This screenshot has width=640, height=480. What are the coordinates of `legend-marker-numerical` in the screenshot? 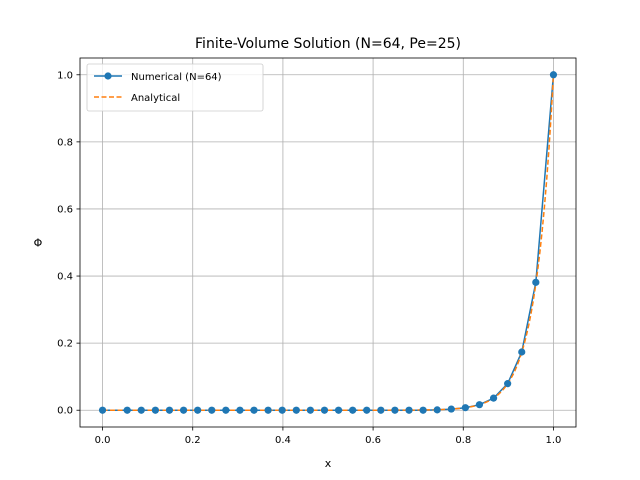 It's located at (108, 76).